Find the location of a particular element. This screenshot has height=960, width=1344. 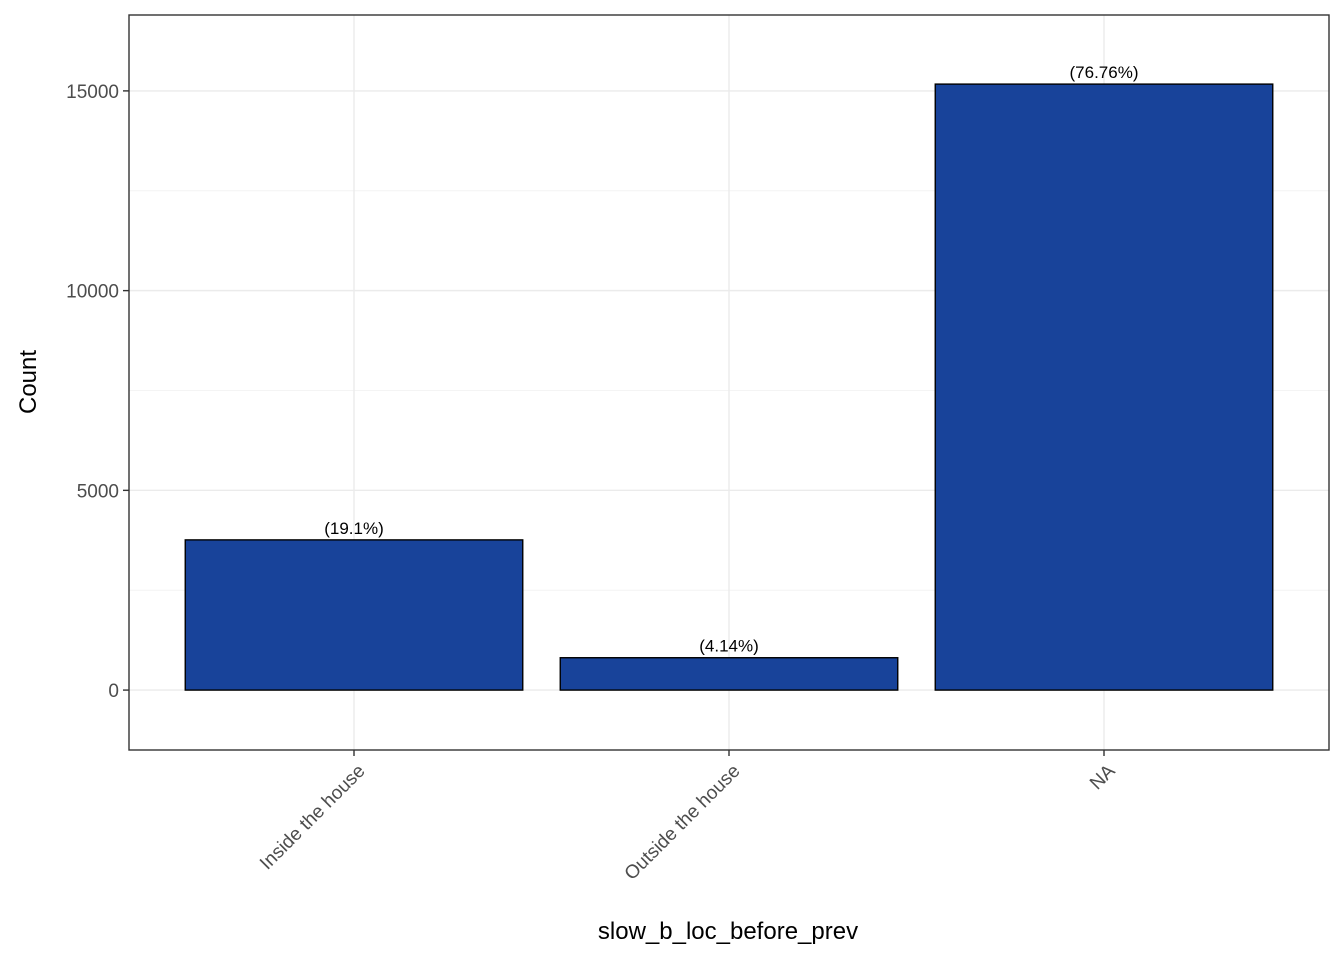

x-axis-title: slow_b_loc_before_prev is located at coordinates (728, 931).